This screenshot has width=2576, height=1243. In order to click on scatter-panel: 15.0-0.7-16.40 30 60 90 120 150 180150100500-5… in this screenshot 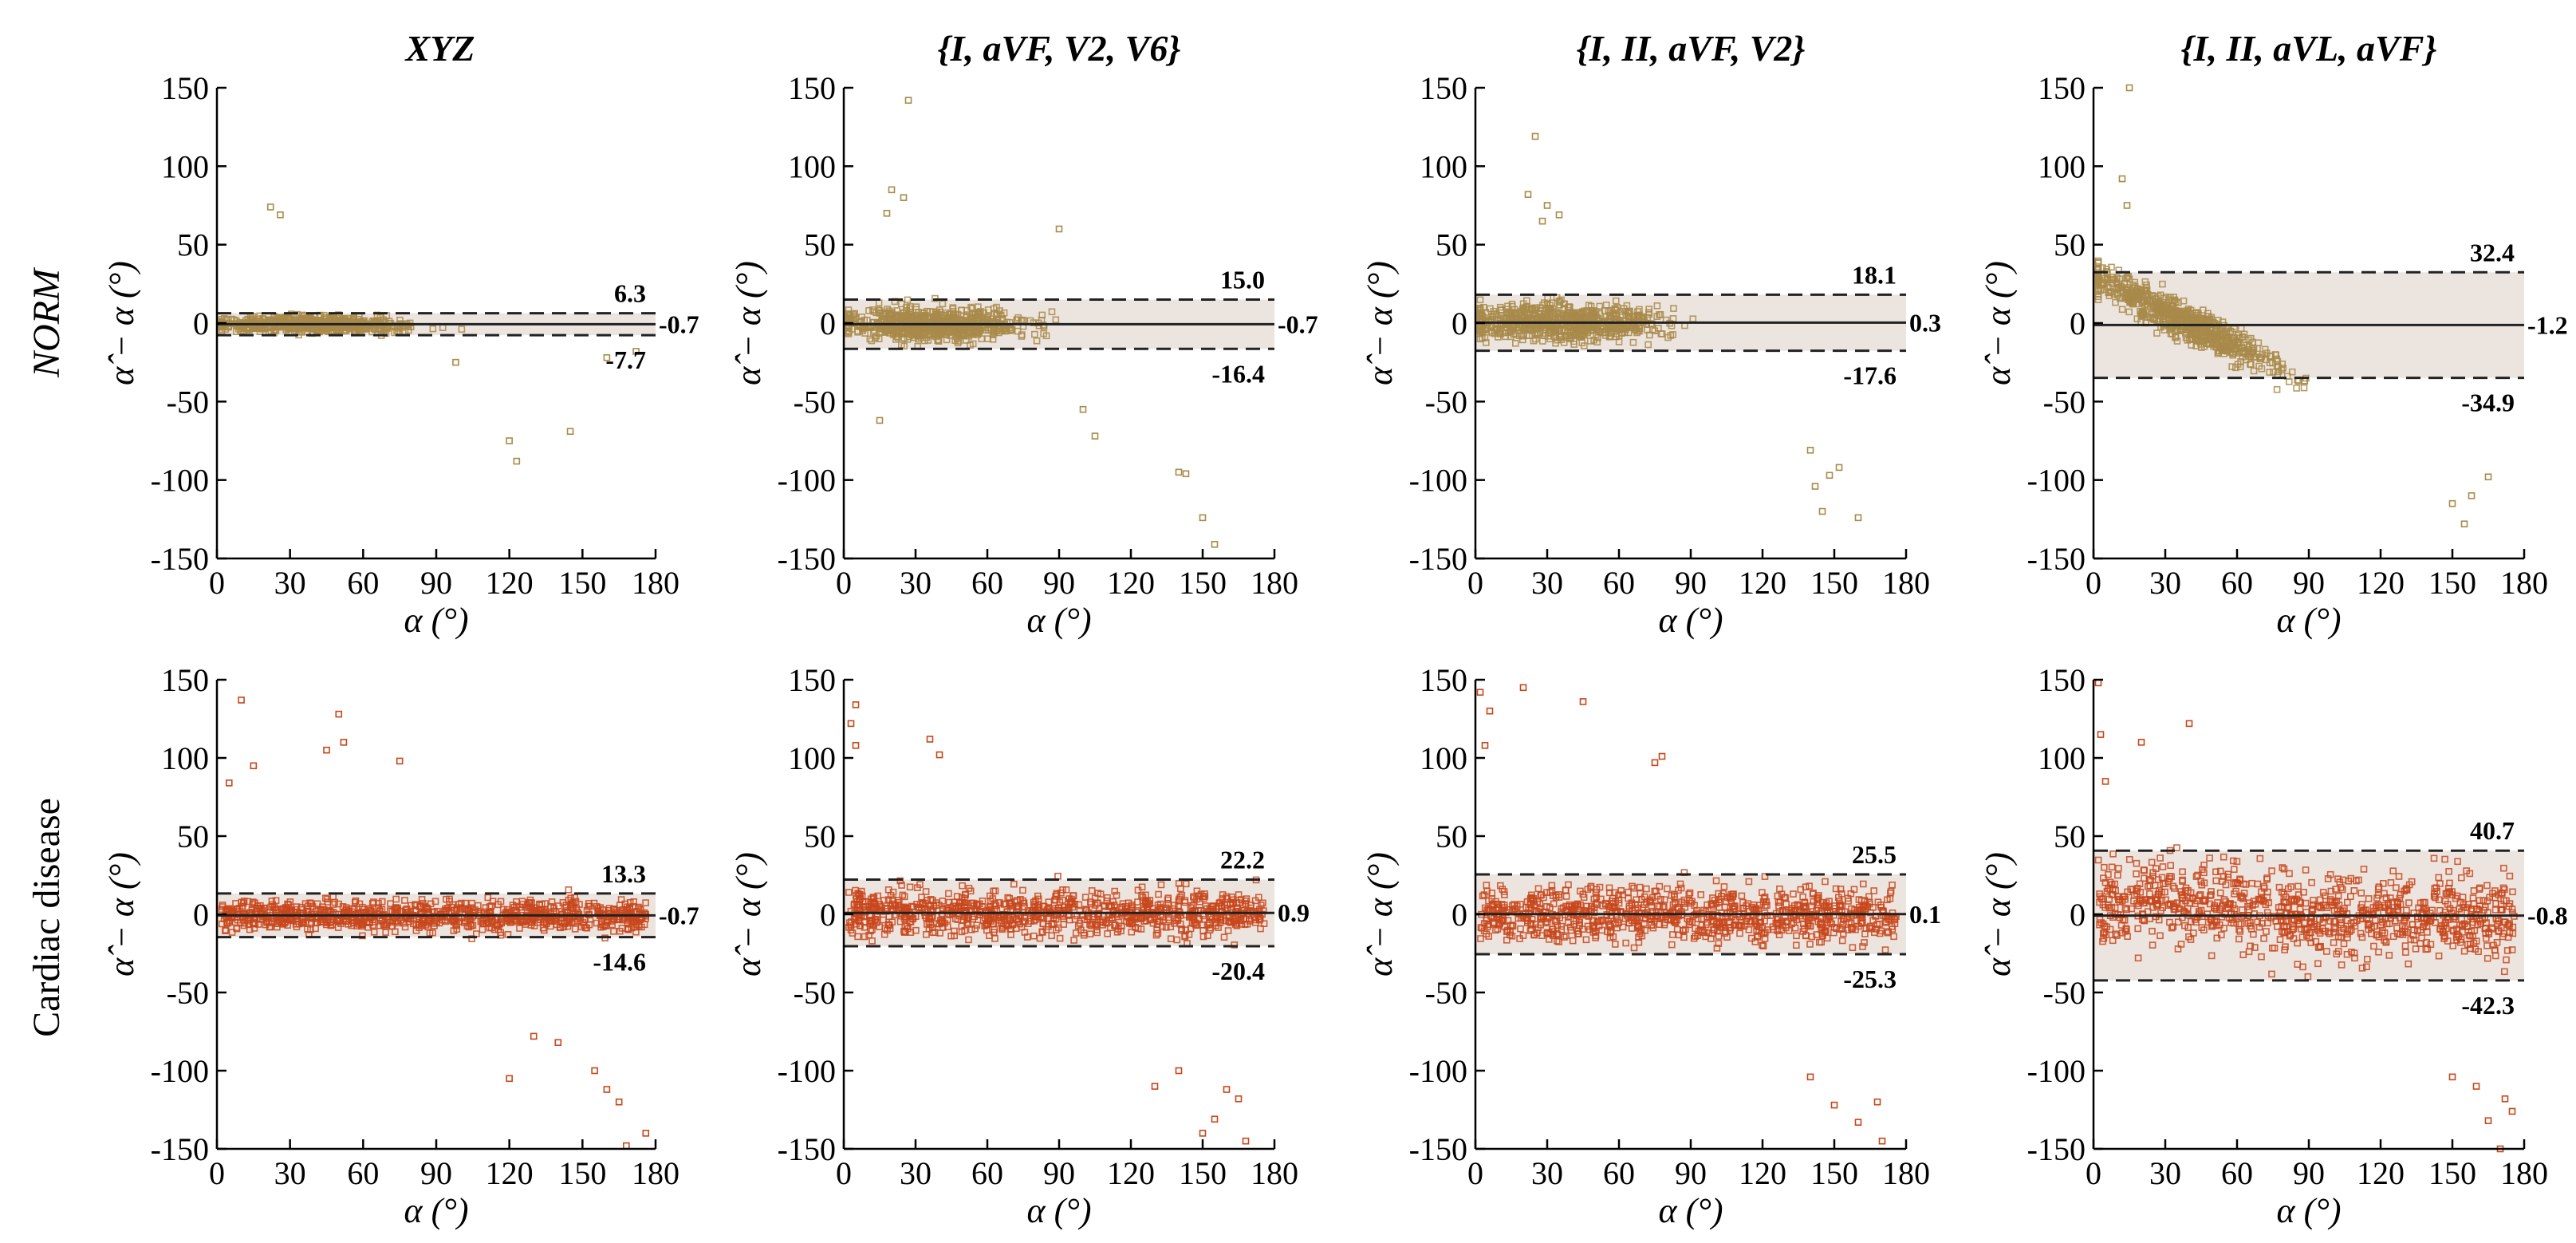, I will do `click(1023, 355)`.